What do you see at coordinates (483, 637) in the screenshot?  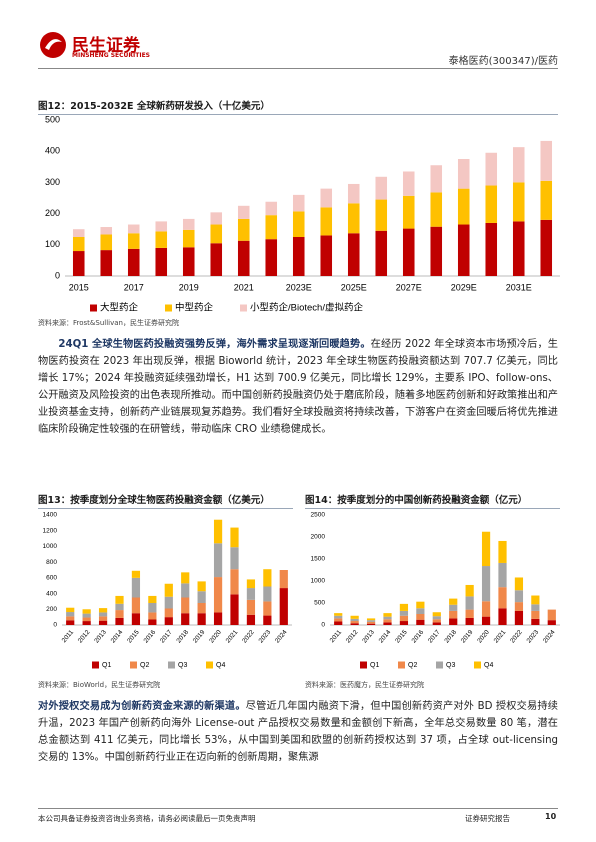 I see `x-tick-label: 2020` at bounding box center [483, 637].